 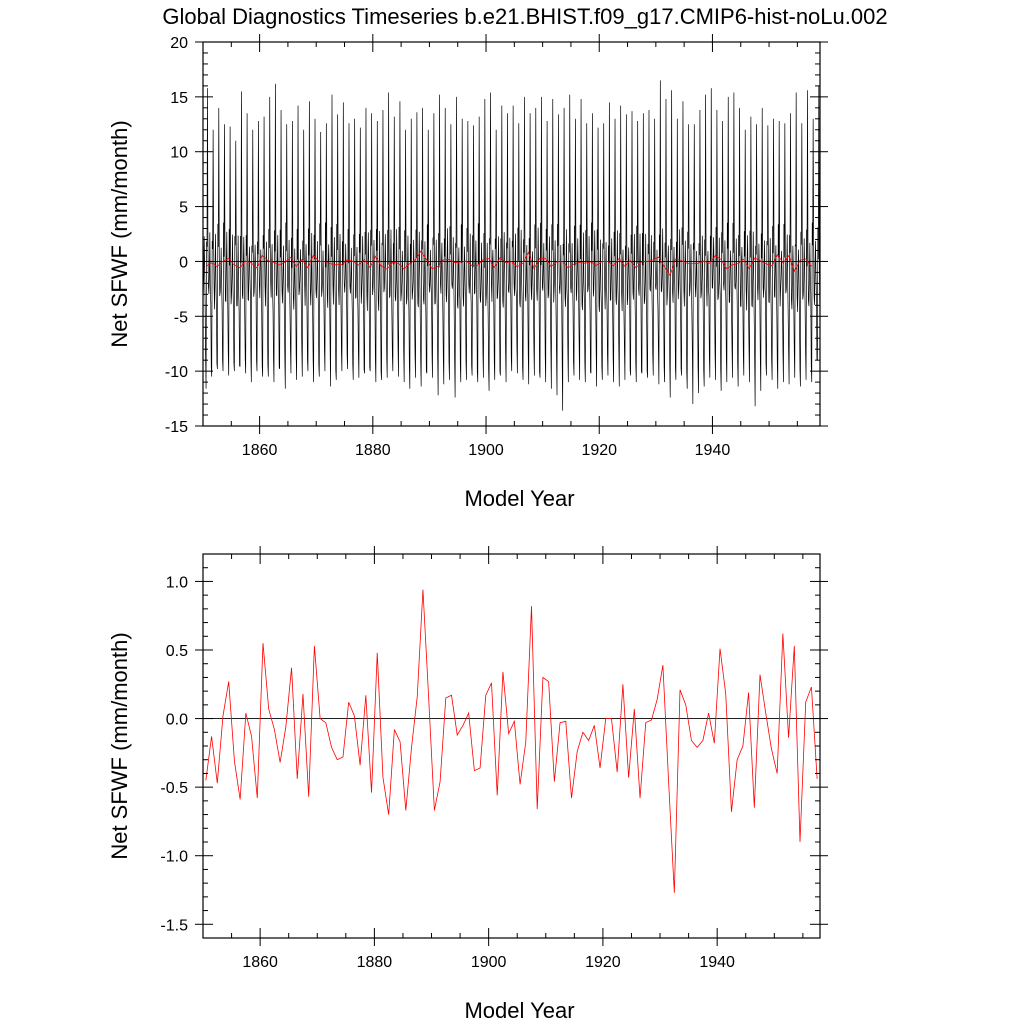 What do you see at coordinates (176, 427) in the screenshot?
I see `y-tick-label: -15` at bounding box center [176, 427].